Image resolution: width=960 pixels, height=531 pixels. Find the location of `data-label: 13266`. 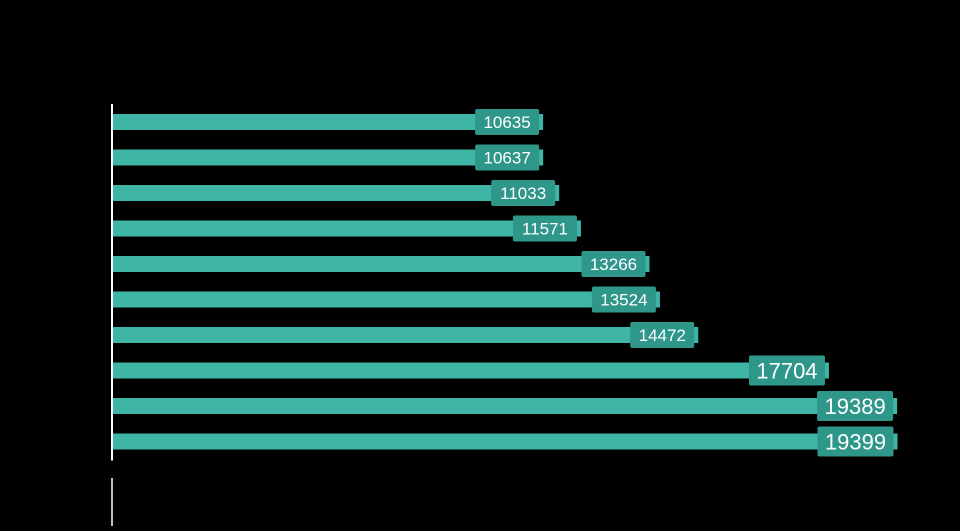

data-label: 13266 is located at coordinates (613, 264).